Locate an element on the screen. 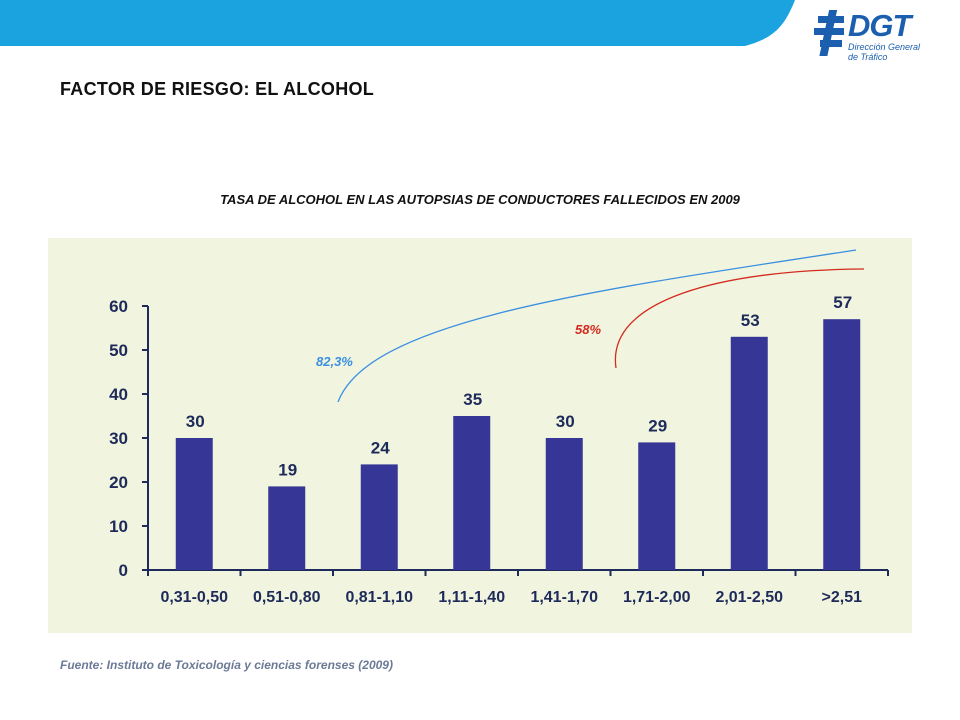 The image size is (960, 720). banner-shape is located at coordinates (397, 23).